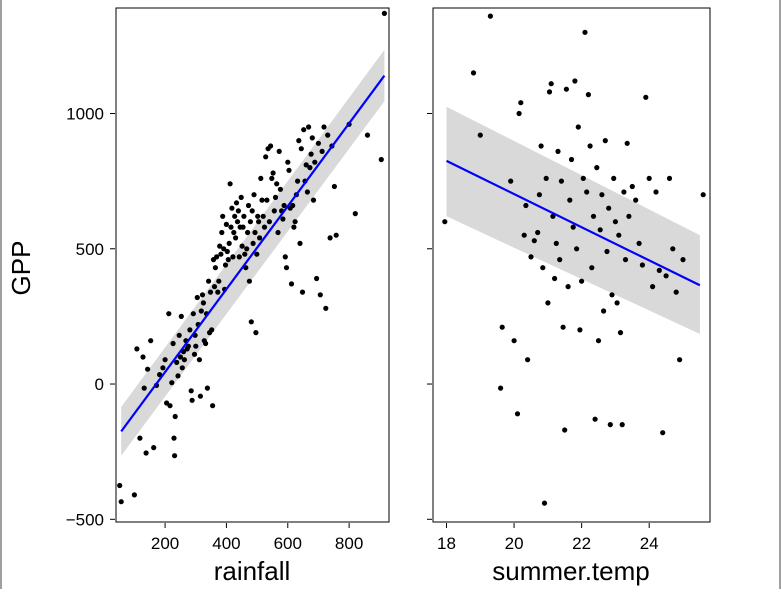 The width and height of the screenshot is (781, 594). Describe the element at coordinates (90, 249) in the screenshot. I see `panel-rainfall-y-tick-label: 500` at that location.